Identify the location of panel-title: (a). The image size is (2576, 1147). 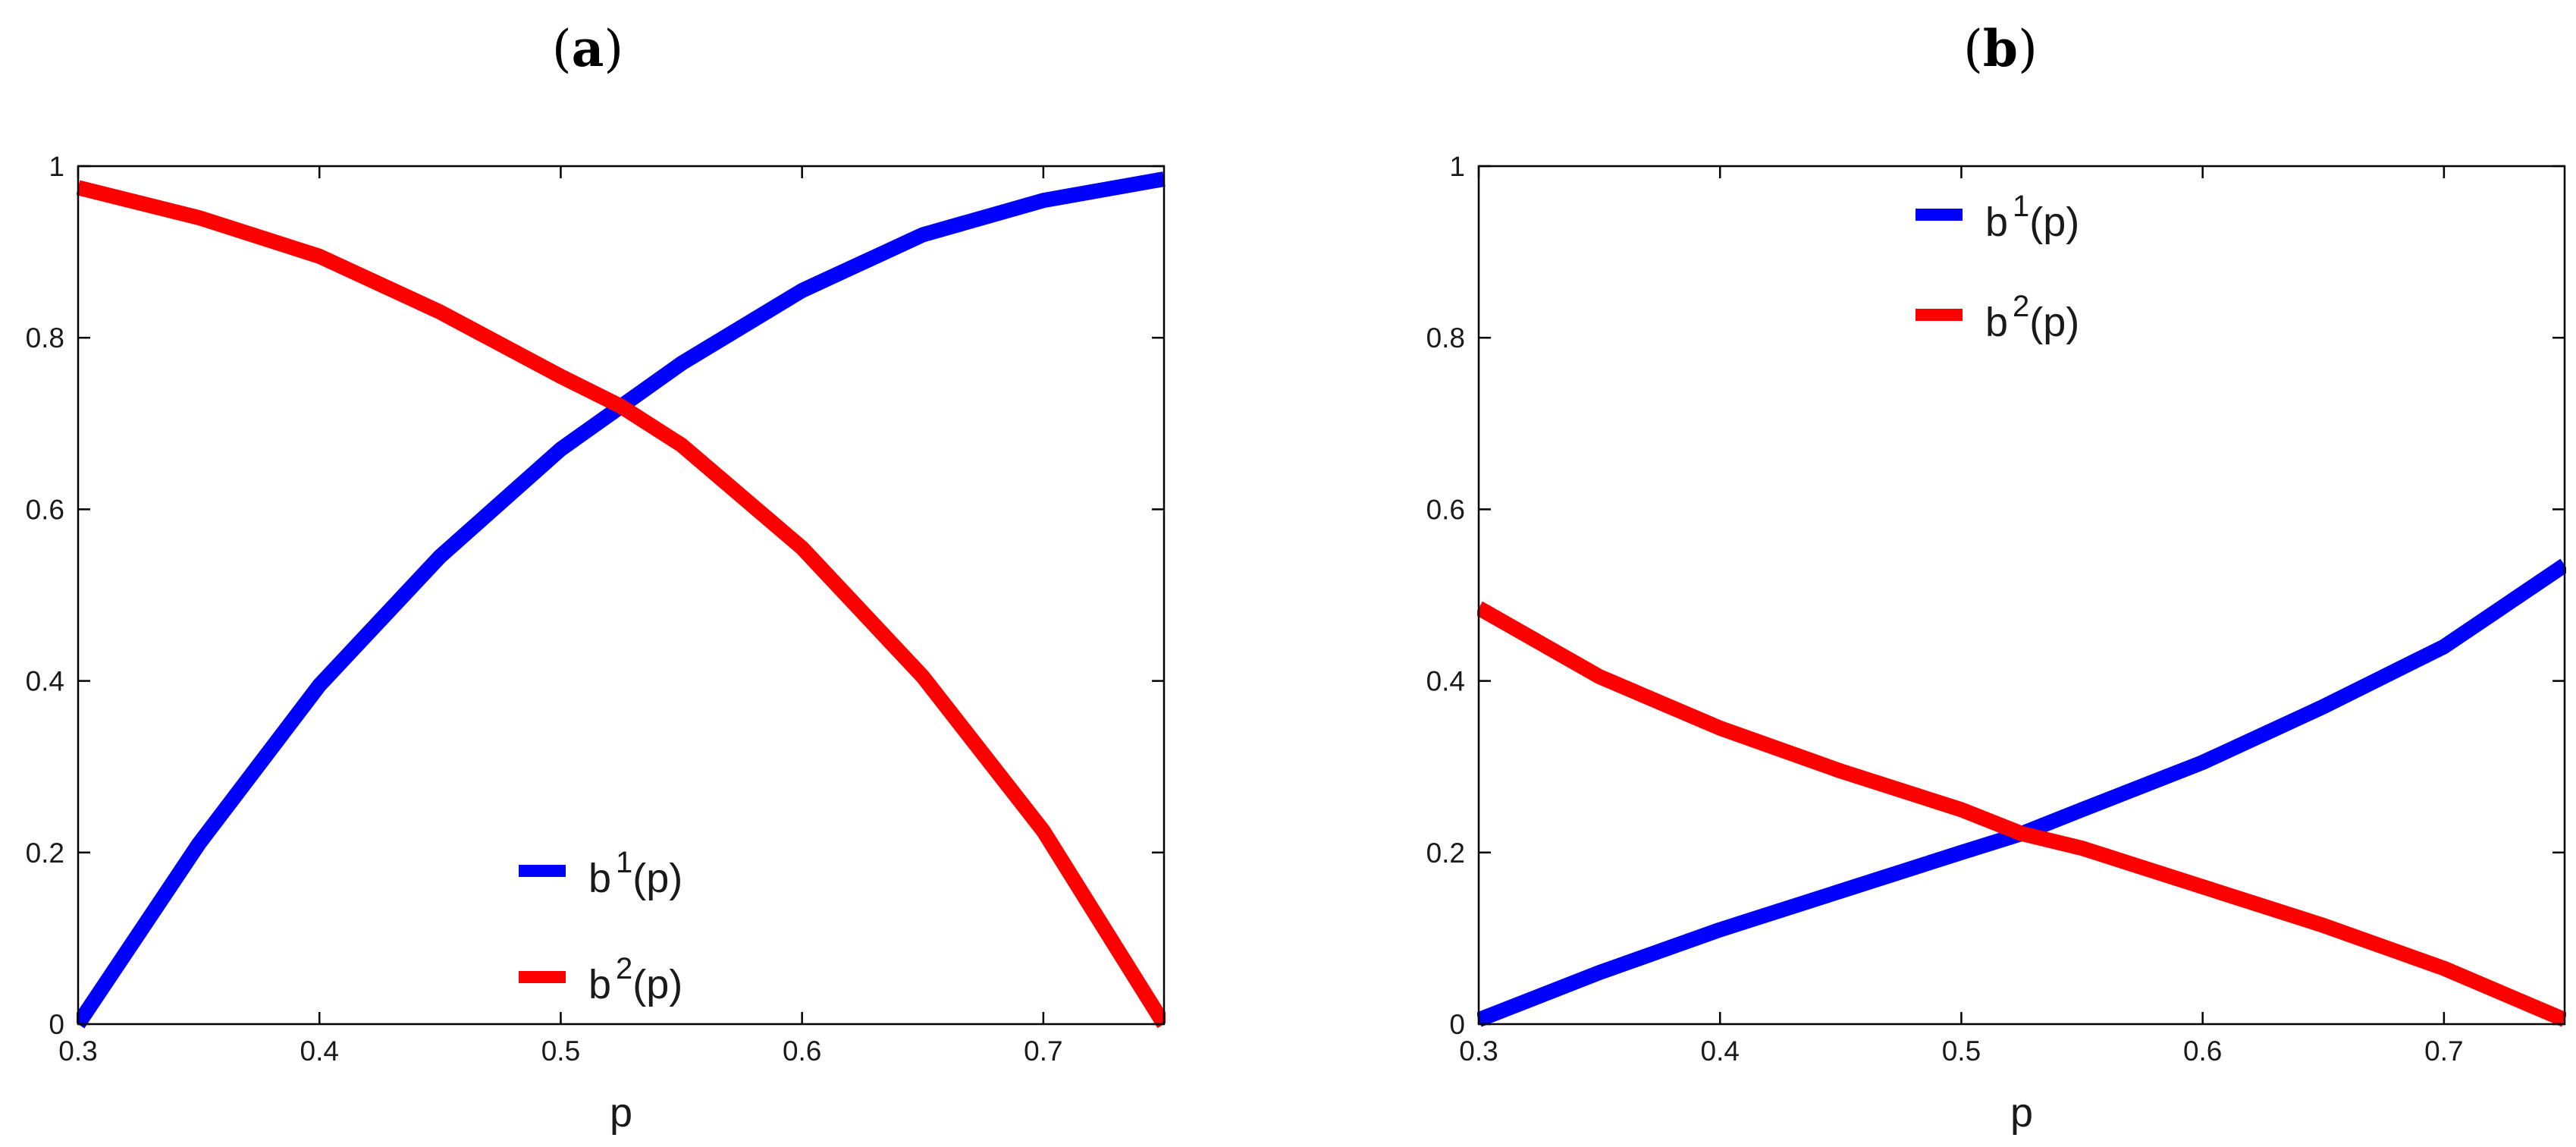
(587, 48).